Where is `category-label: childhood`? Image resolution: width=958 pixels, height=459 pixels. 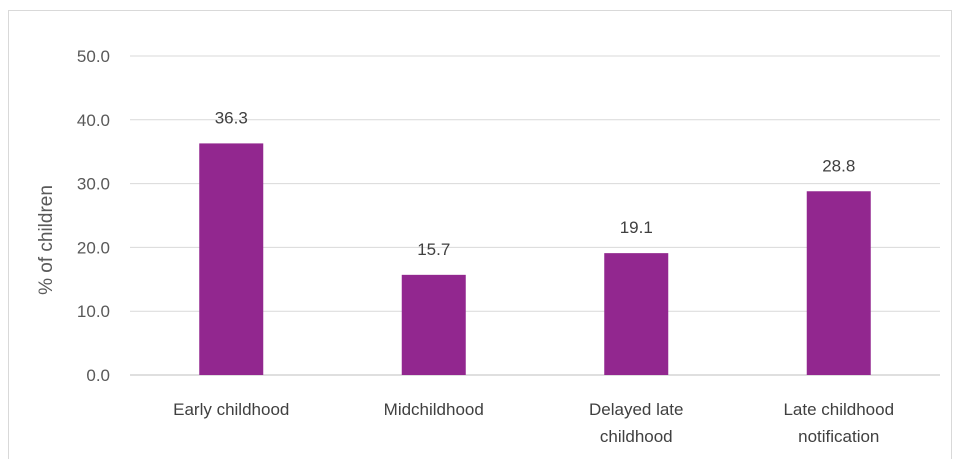 category-label: childhood is located at coordinates (636, 436).